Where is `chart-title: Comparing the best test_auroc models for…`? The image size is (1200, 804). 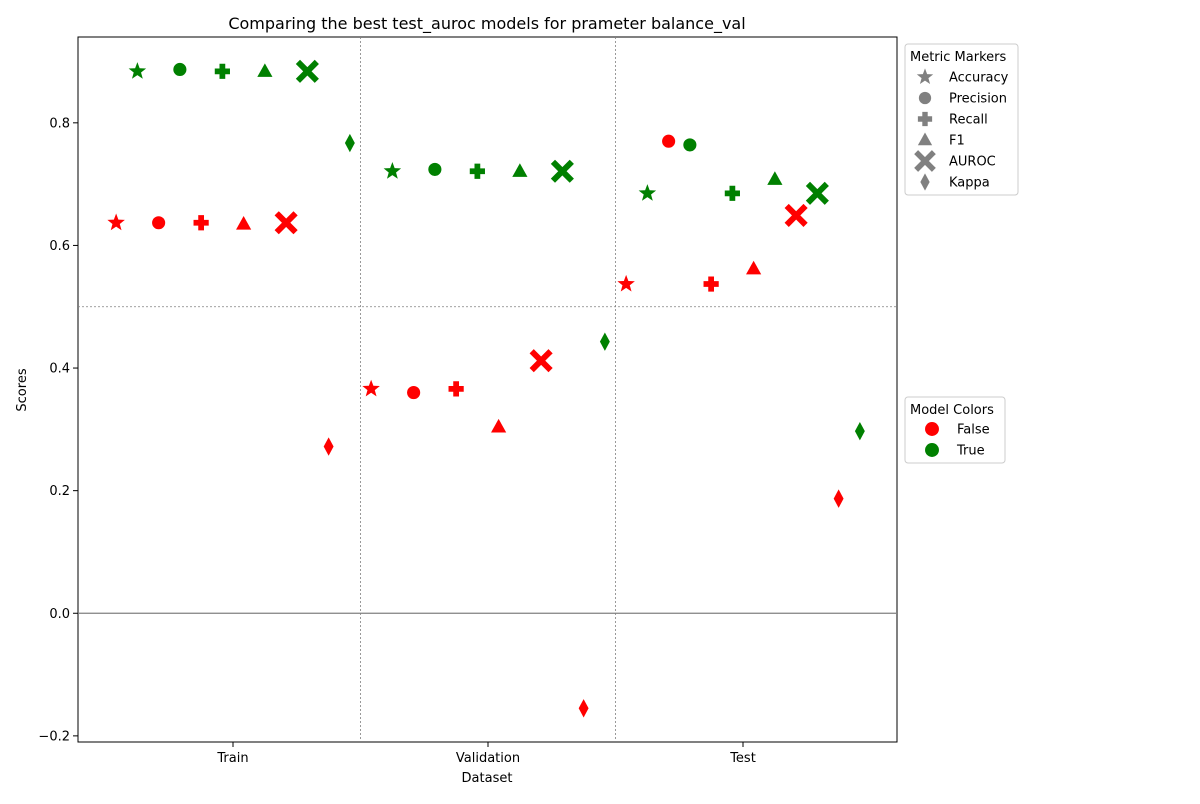 chart-title: Comparing the best test_auroc models for… is located at coordinates (486, 24).